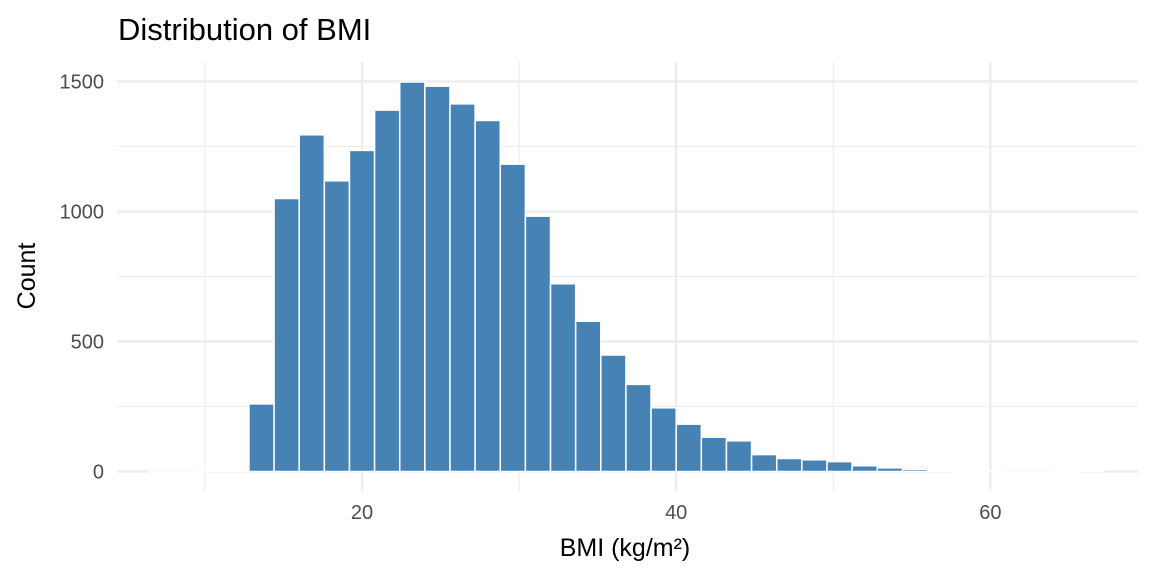  I want to click on y-tick-label: 1500, so click(82, 83).